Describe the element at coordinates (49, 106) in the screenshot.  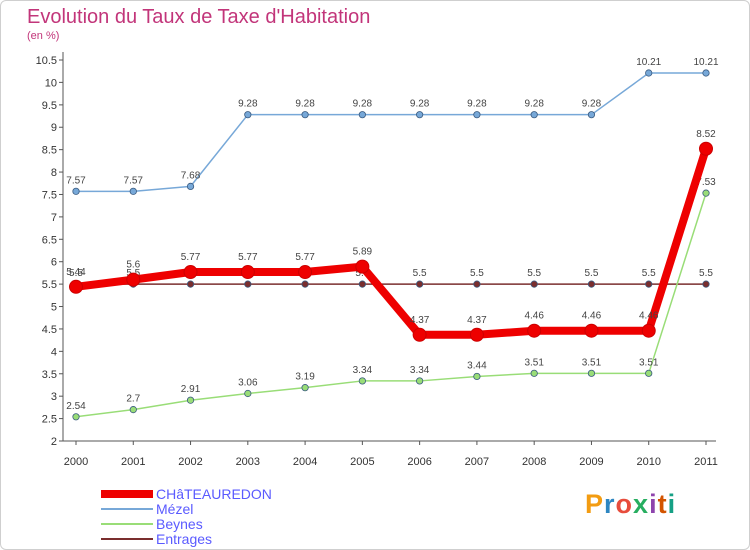
I see `y-tick-label: 9.5` at that location.